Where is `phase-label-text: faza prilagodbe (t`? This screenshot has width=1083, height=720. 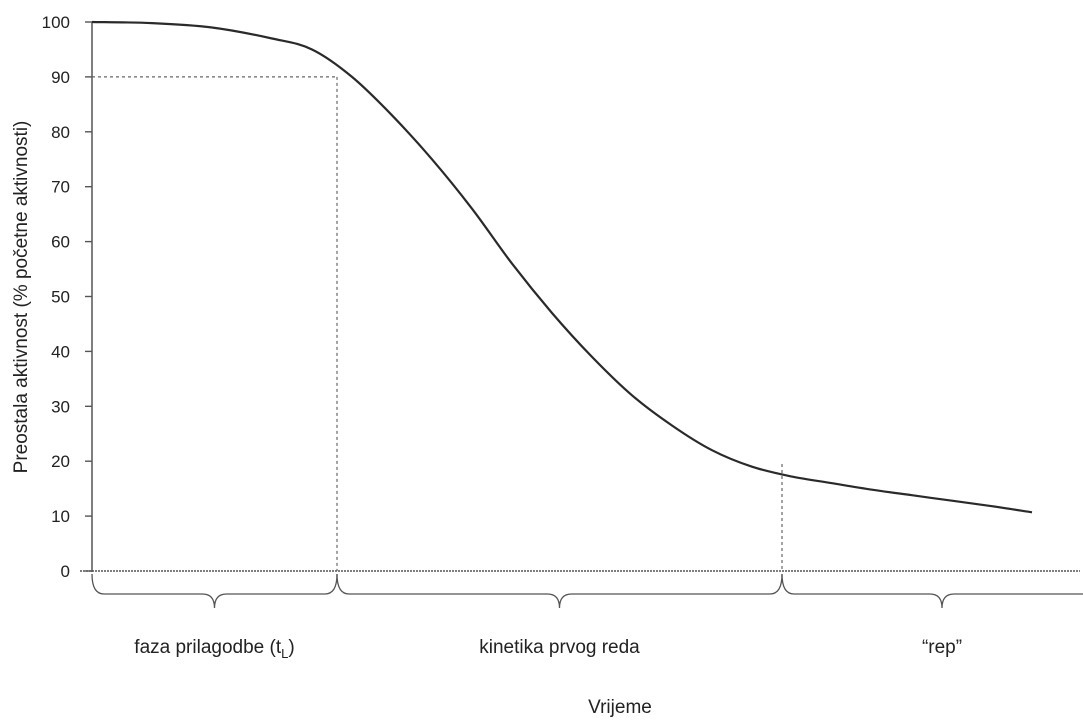 phase-label-text: faza prilagodbe (t is located at coordinates (208, 647).